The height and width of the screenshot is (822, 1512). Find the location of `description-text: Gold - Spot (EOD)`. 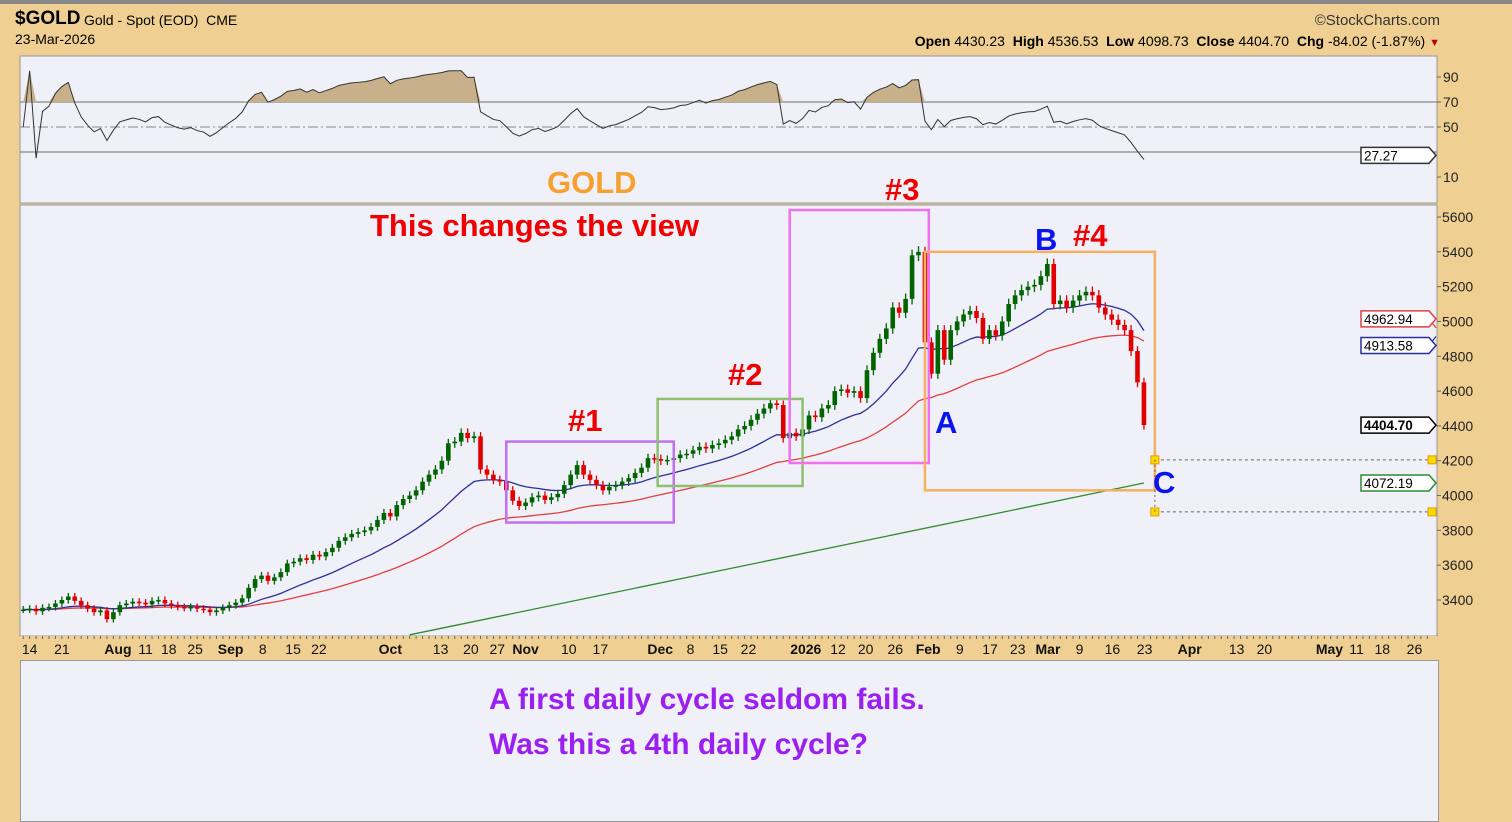

description-text: Gold - Spot (EOD) is located at coordinates (141, 20).